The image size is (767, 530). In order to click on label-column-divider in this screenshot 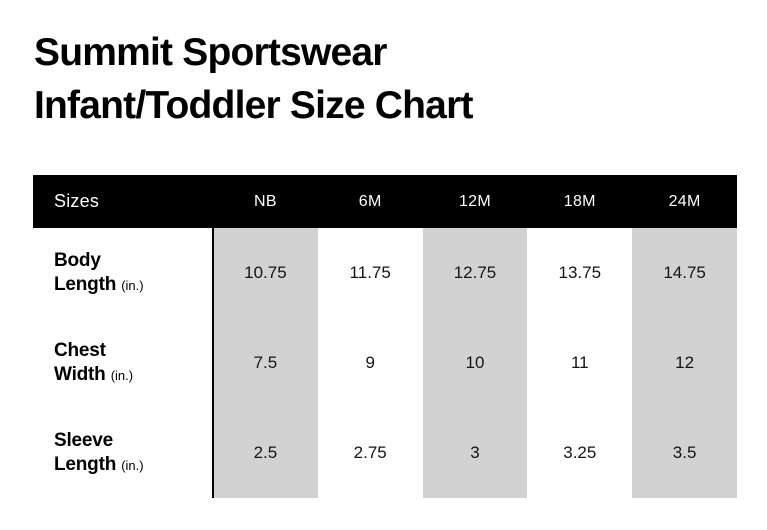, I will do `click(213, 363)`.